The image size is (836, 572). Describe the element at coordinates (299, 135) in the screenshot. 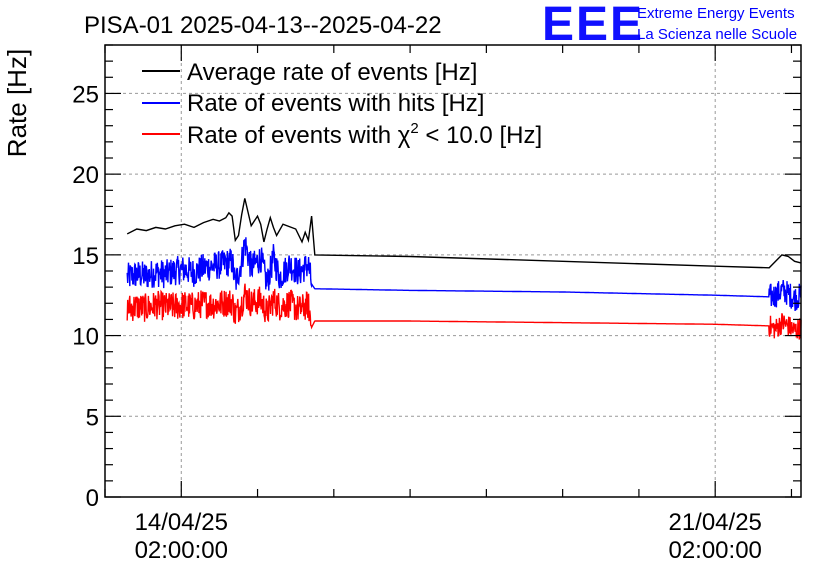

I see `legend-chi2-prefix: Rate of events with χ` at that location.